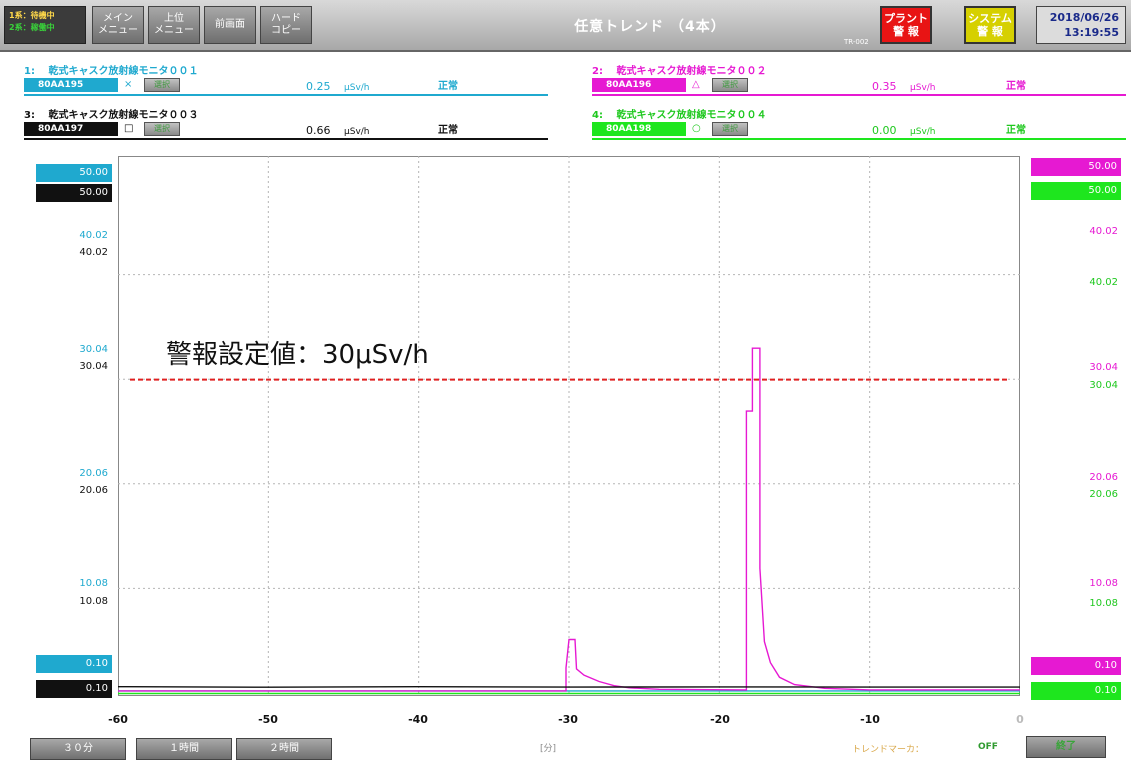 Image resolution: width=1131 pixels, height=767 pixels. What do you see at coordinates (1103, 494) in the screenshot?
I see `right-tick-20-b: 20.06` at bounding box center [1103, 494].